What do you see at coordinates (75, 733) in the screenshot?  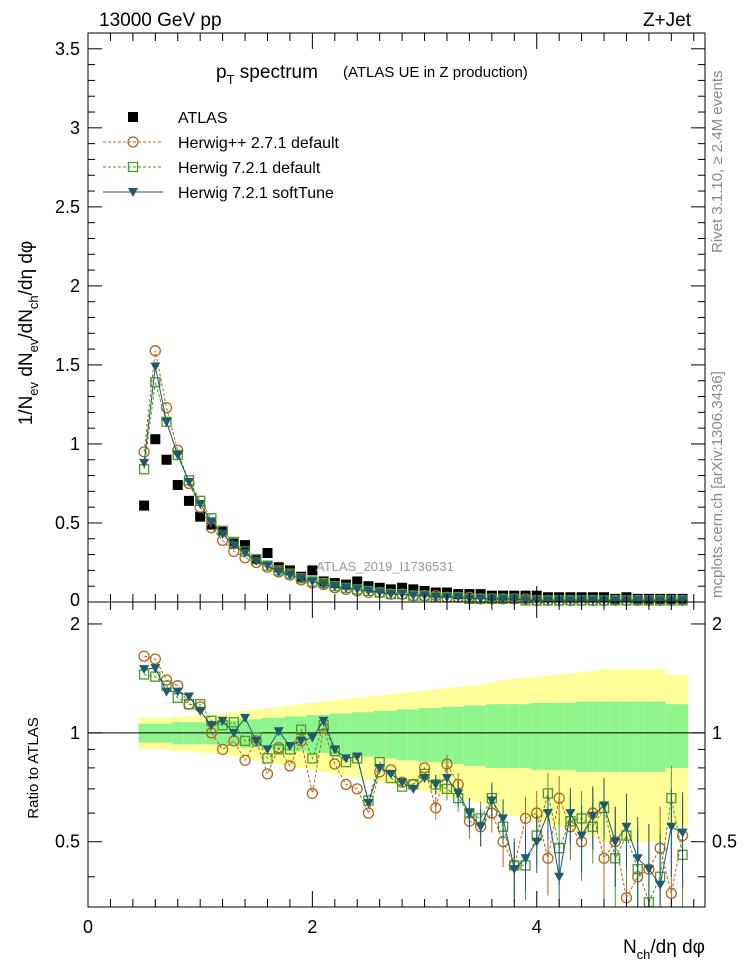 I see `ratio-ytick-label-left-1: 1` at bounding box center [75, 733].